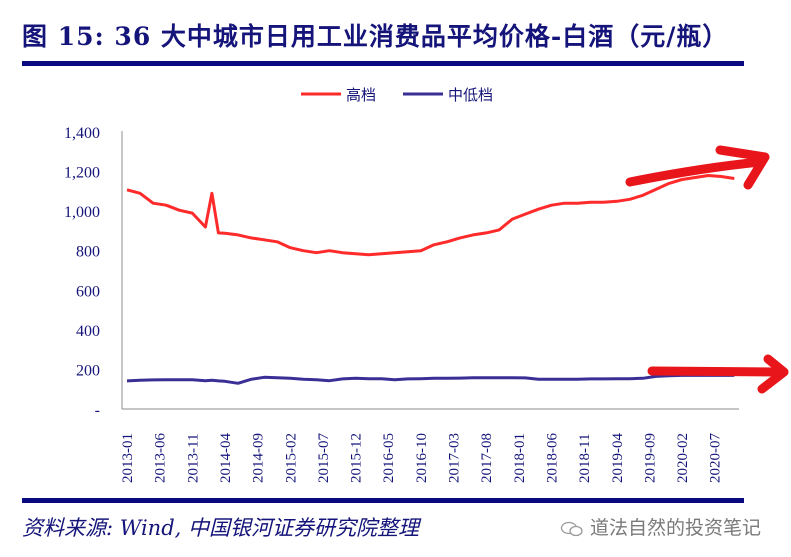 This screenshot has height=557, width=791. What do you see at coordinates (571, 528) in the screenshot?
I see `wechat-icon` at bounding box center [571, 528].